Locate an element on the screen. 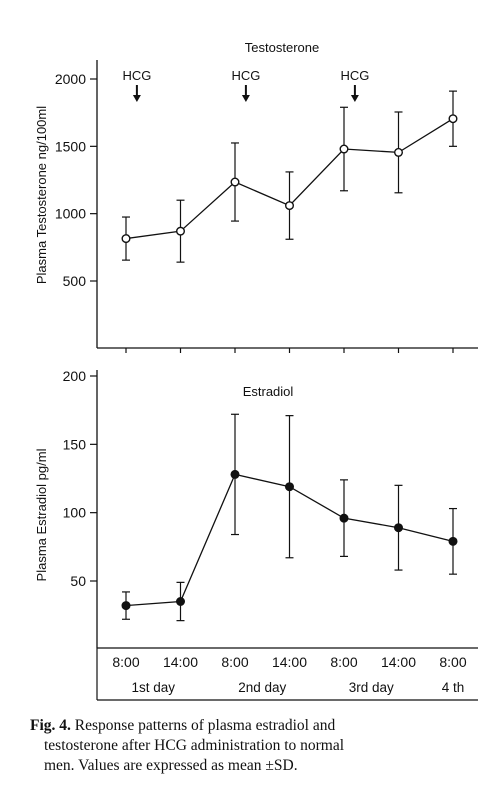  testosterone-points is located at coordinates (289, 179).